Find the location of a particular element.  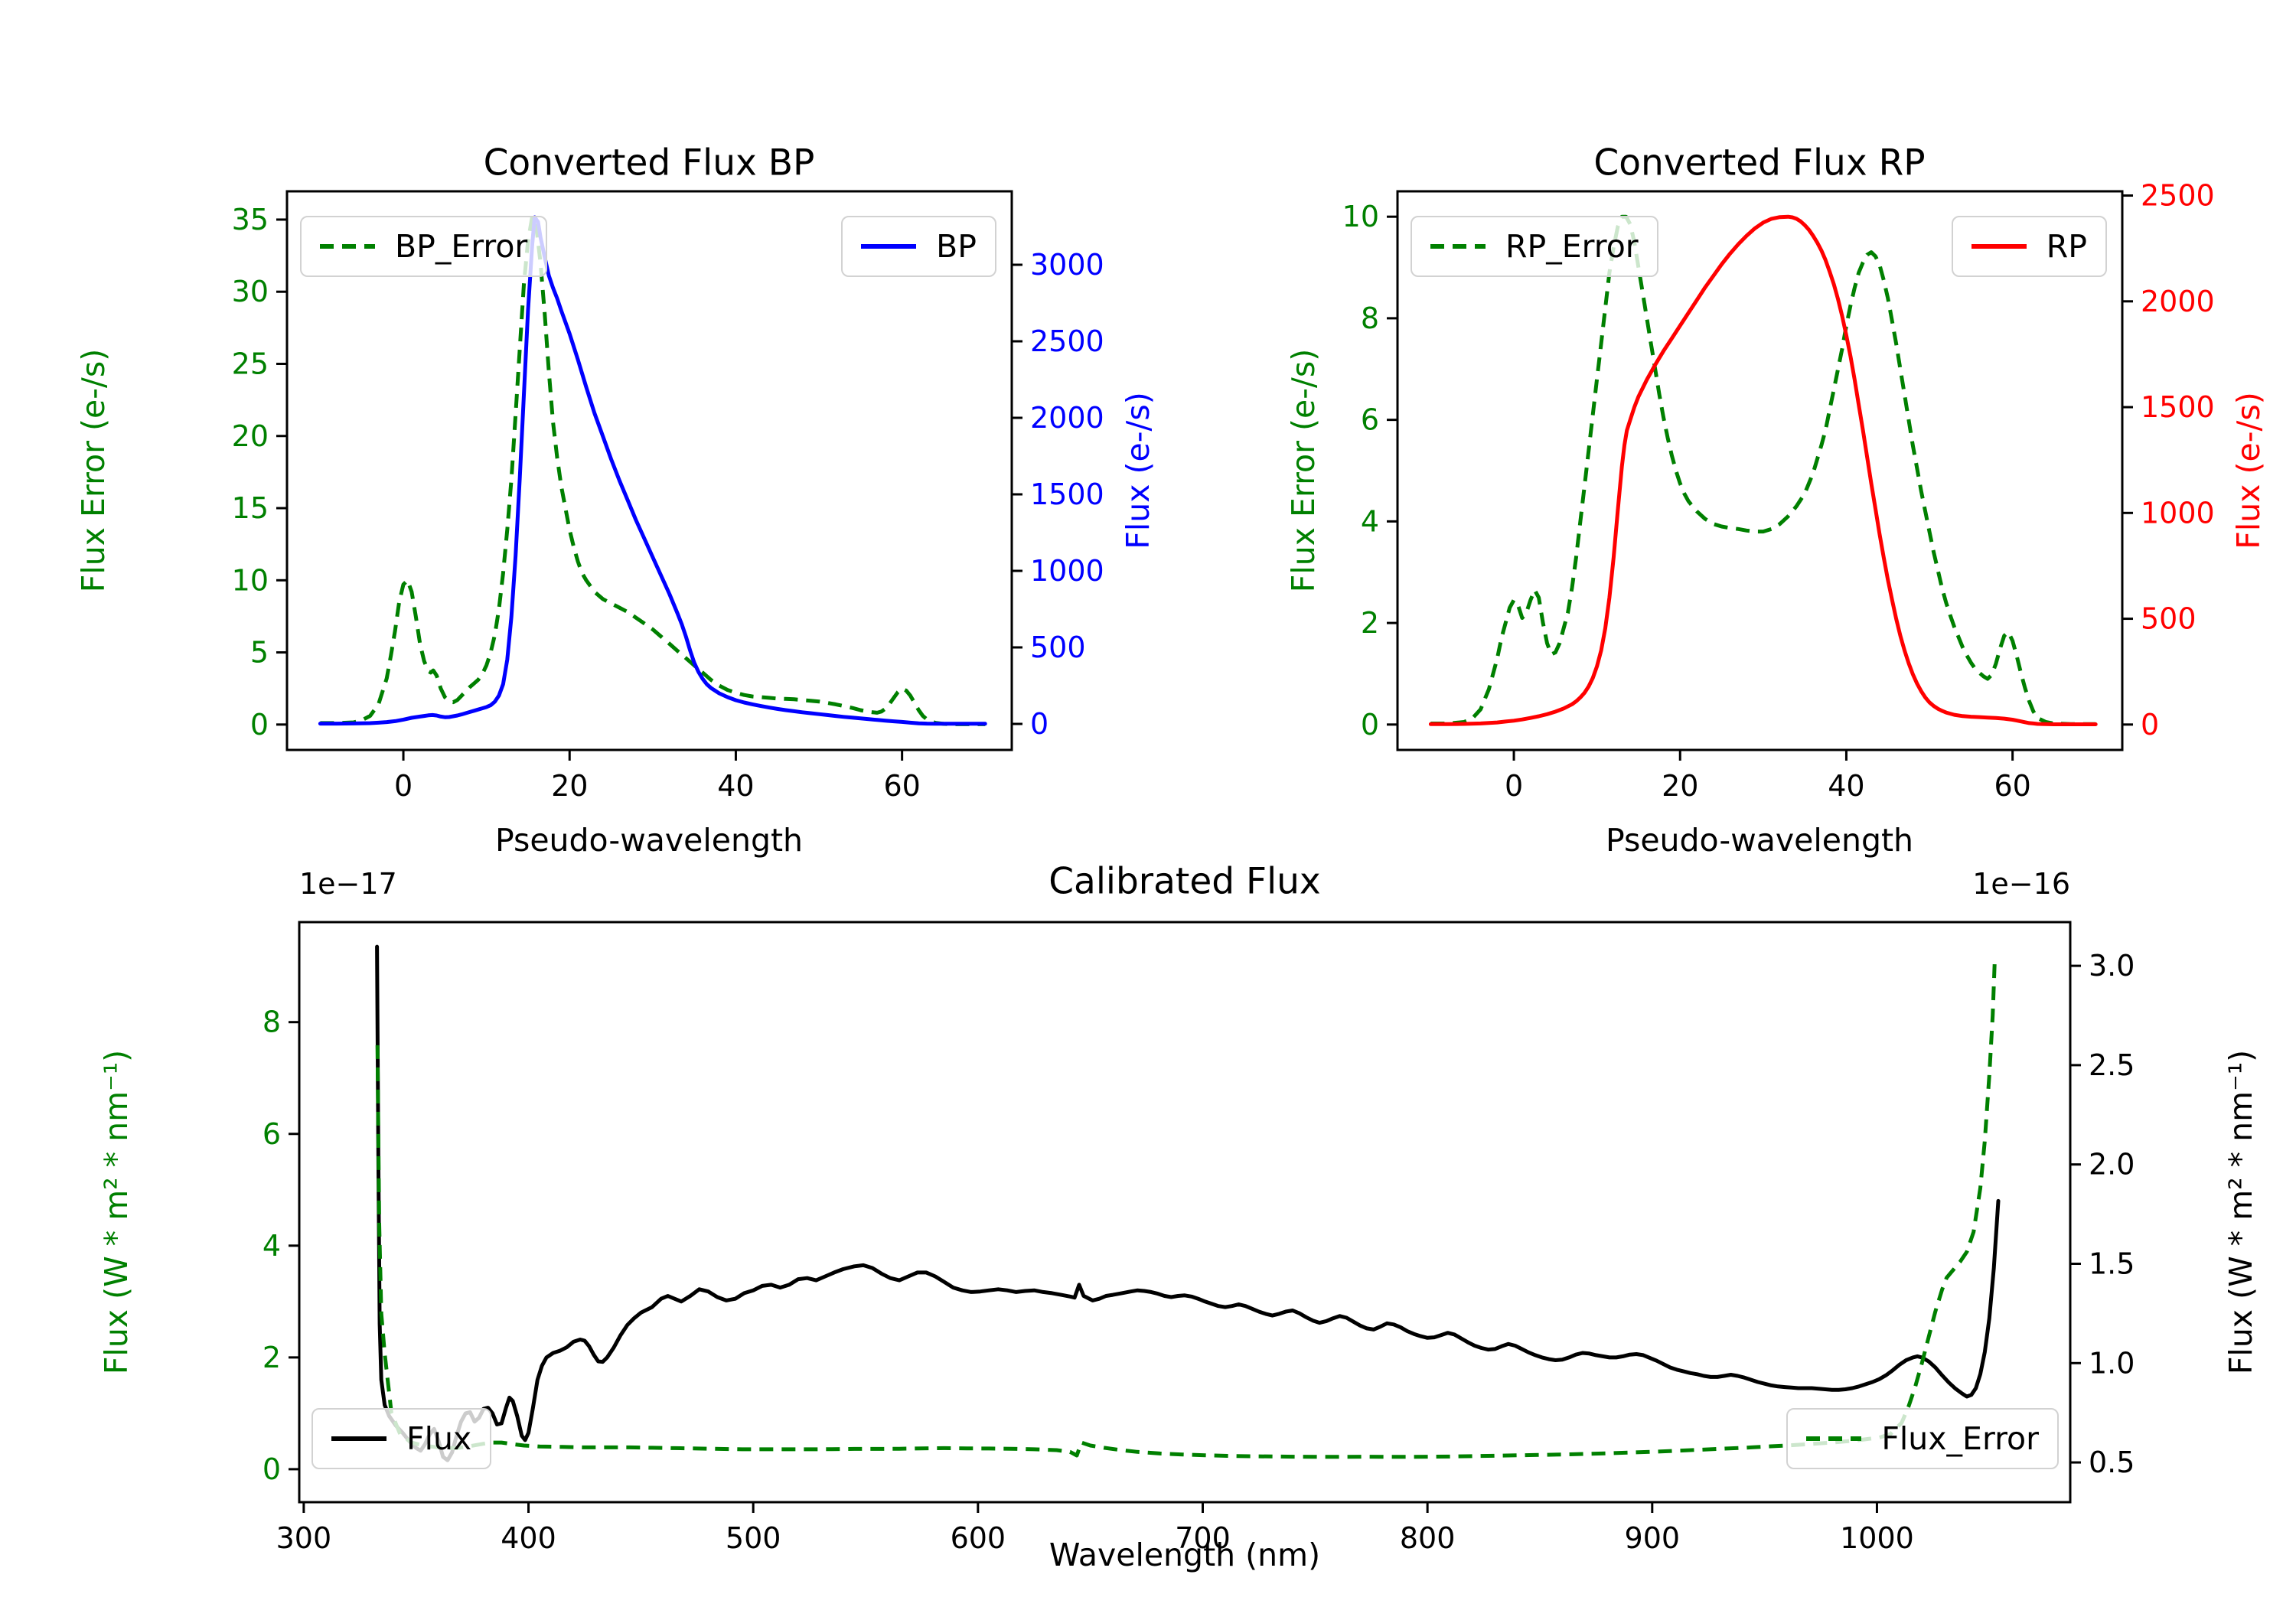

flux-error-legend: Flux_Error is located at coordinates (1922, 1438).